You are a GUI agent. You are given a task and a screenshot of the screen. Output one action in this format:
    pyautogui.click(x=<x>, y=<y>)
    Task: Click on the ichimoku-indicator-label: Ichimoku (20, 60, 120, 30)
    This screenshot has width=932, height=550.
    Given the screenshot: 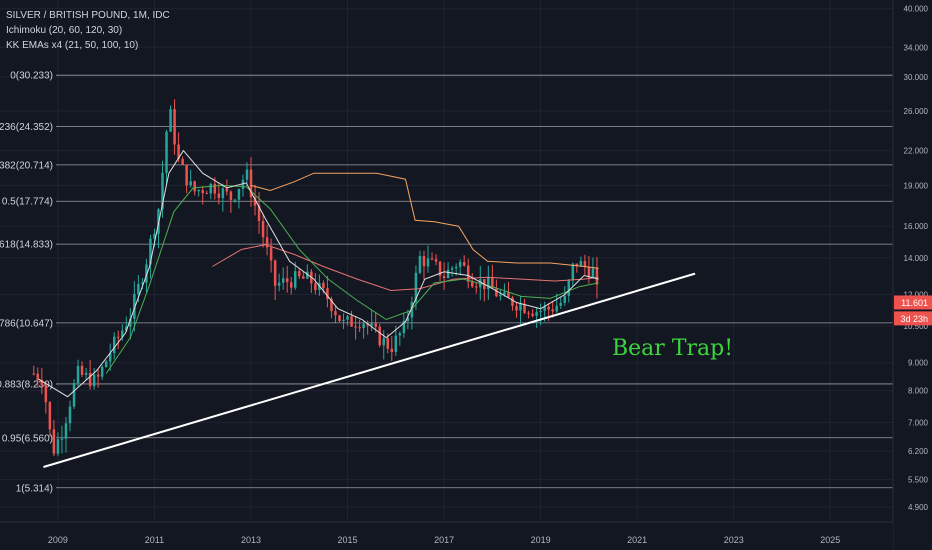 What is the action you would take?
    pyautogui.click(x=64, y=30)
    